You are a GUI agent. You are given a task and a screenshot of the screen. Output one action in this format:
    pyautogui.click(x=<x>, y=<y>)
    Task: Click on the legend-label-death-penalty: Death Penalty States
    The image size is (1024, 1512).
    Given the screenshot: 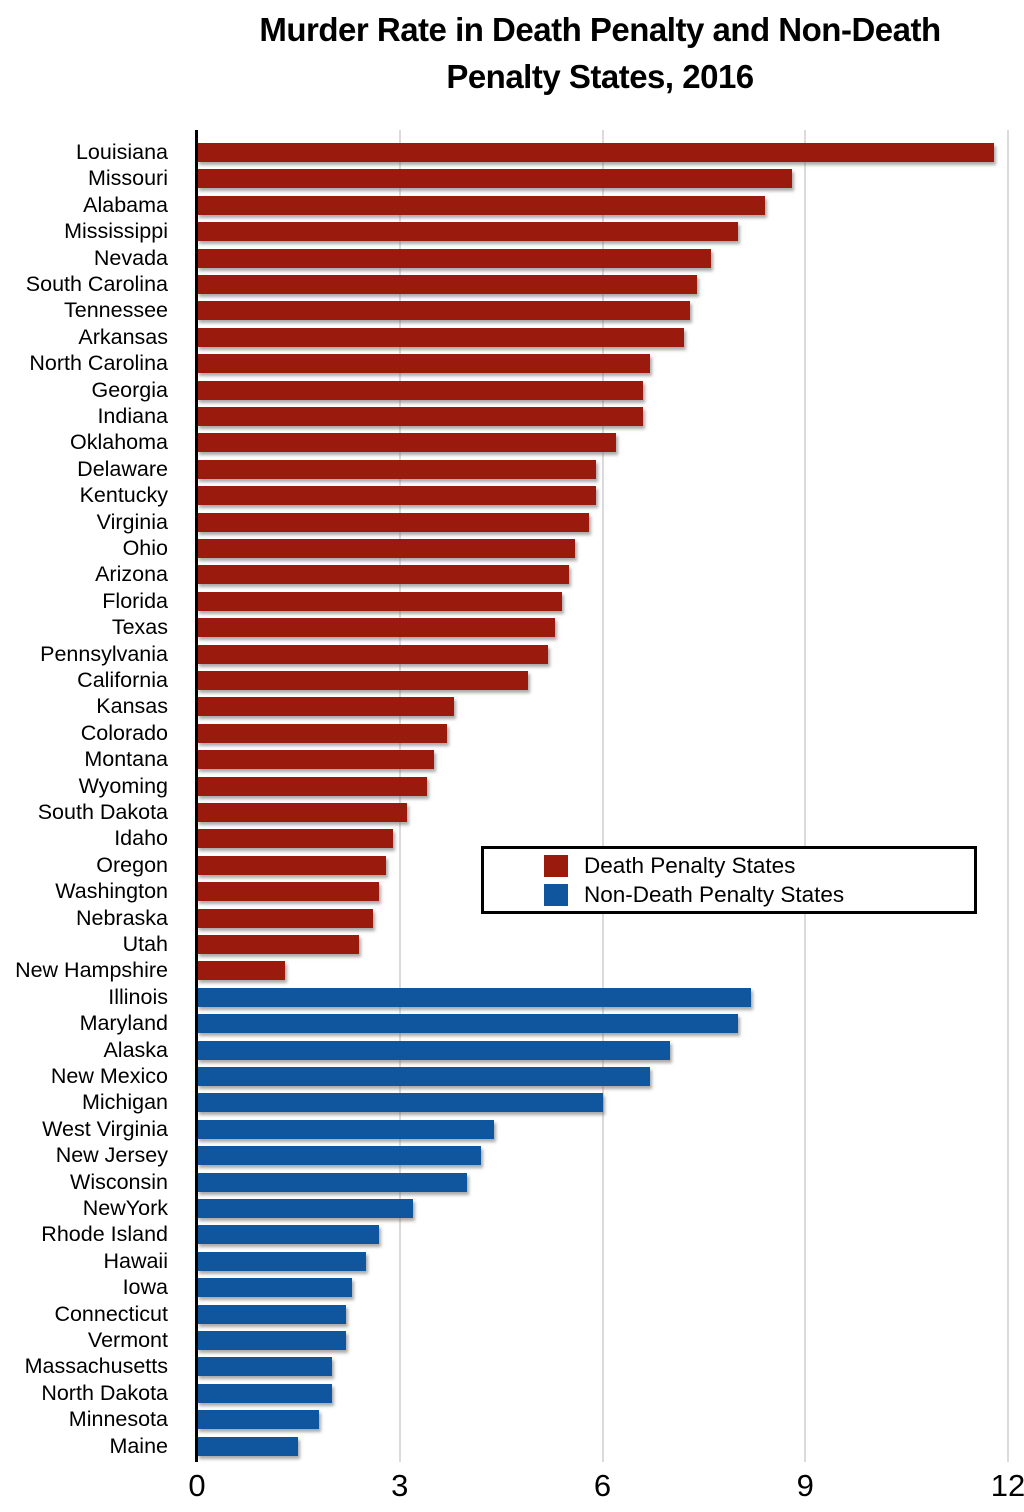 What is the action you would take?
    pyautogui.click(x=690, y=865)
    